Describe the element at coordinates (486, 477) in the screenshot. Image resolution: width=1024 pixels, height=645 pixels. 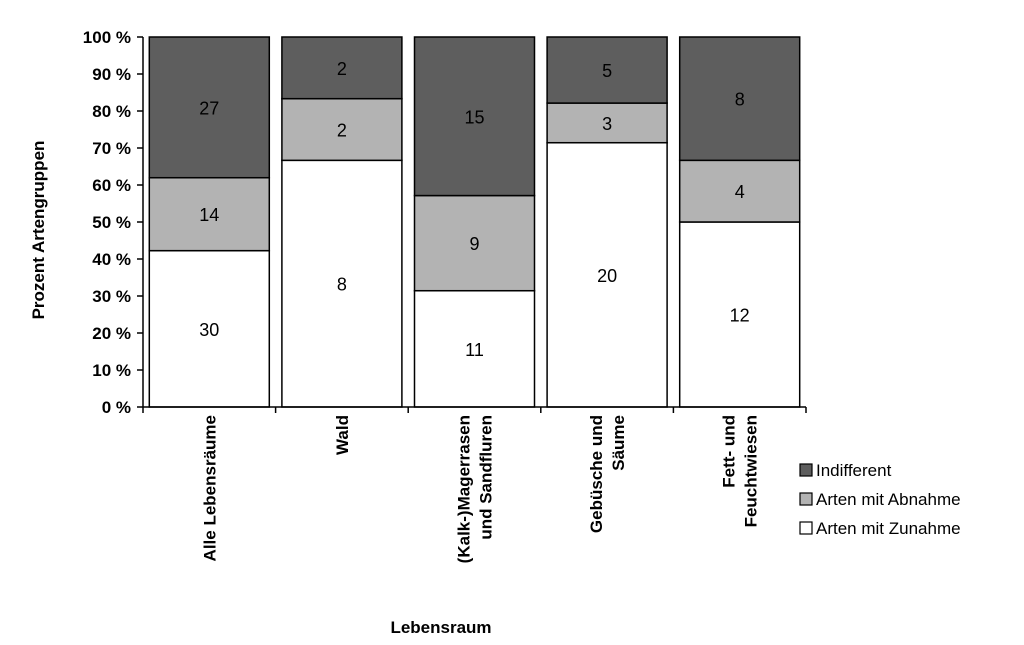
I see `x-tick-label-line: und Sandfluren` at that location.